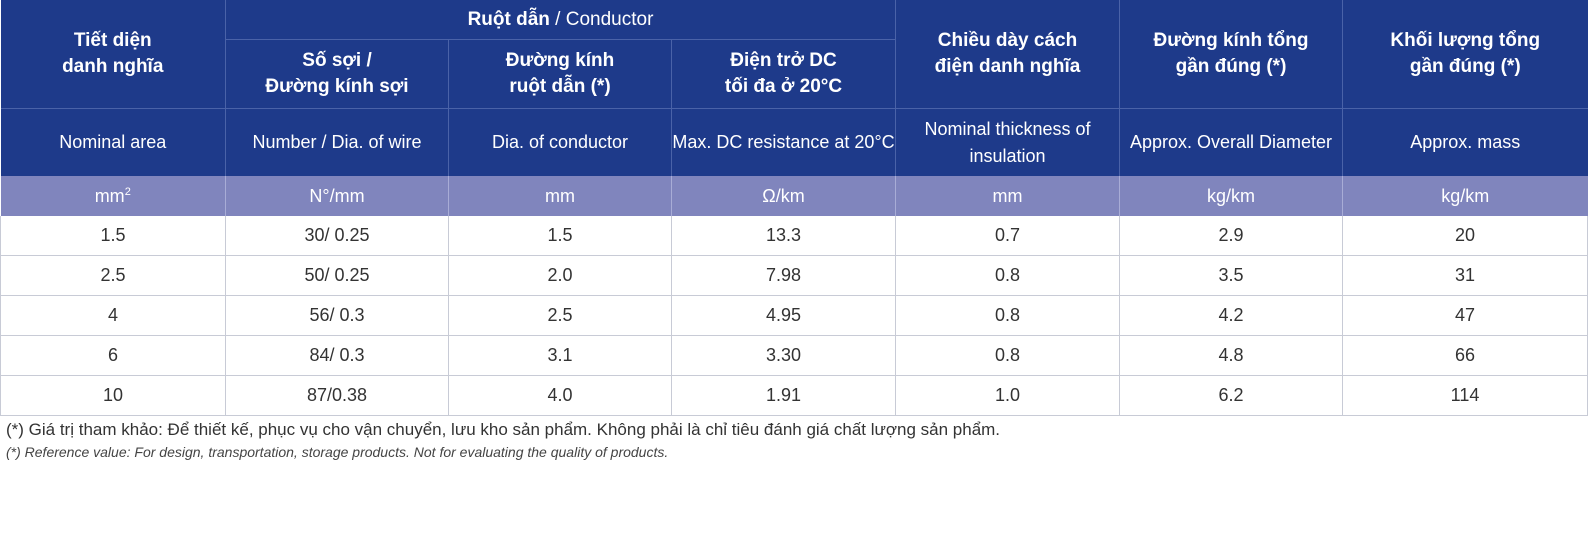 The width and height of the screenshot is (1593, 537). What do you see at coordinates (337, 86) in the screenshot?
I see `header-label-line: Đường kính sợi` at bounding box center [337, 86].